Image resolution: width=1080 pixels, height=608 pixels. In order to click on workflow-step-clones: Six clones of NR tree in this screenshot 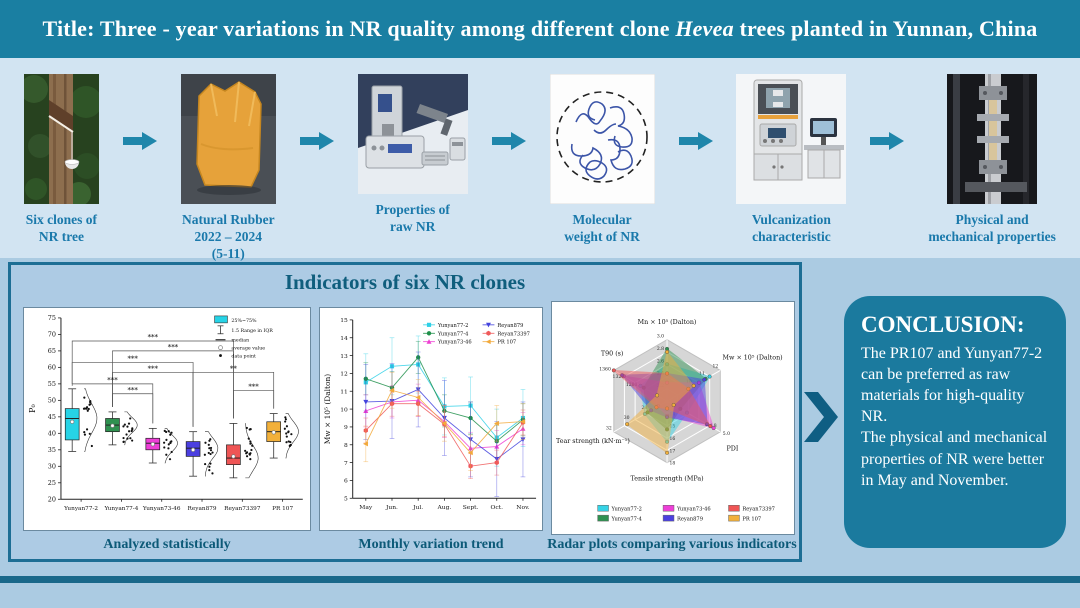, I will do `click(61, 160)`.